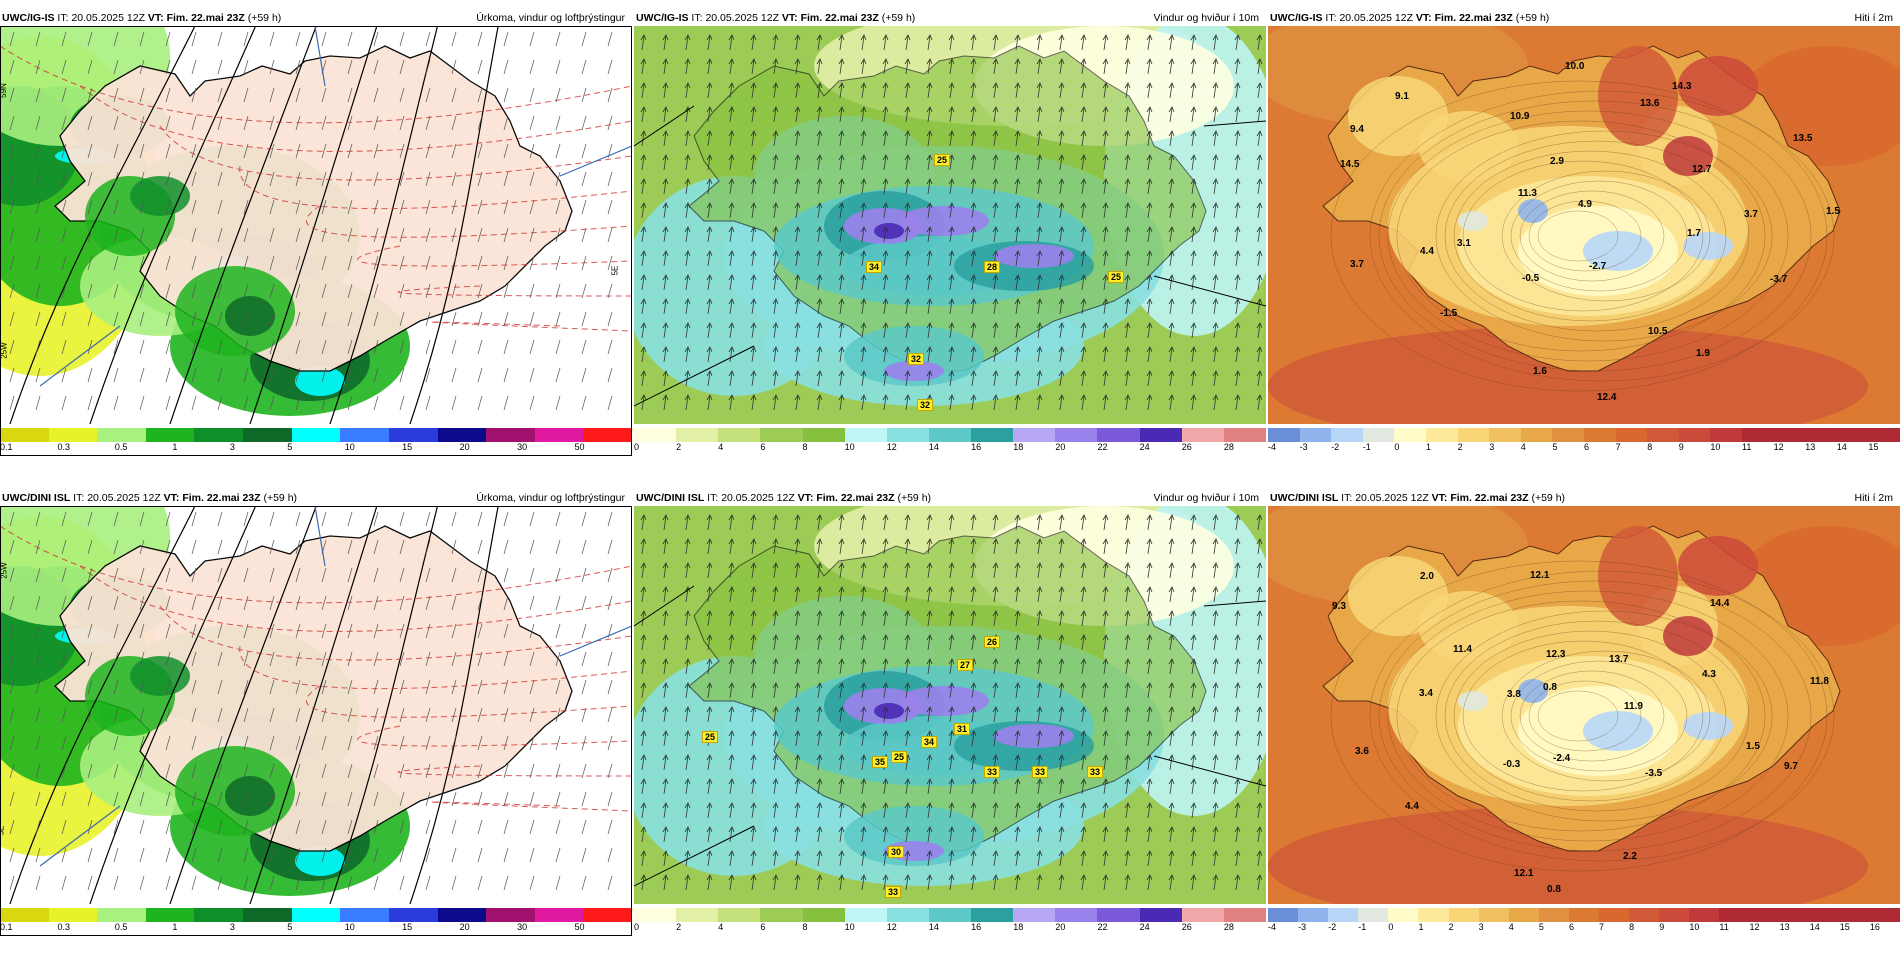 Image resolution: width=1900 pixels, height=960 pixels. Describe the element at coordinates (933, 927) in the screenshot. I see `colorbar-tick-label: 14` at that location.